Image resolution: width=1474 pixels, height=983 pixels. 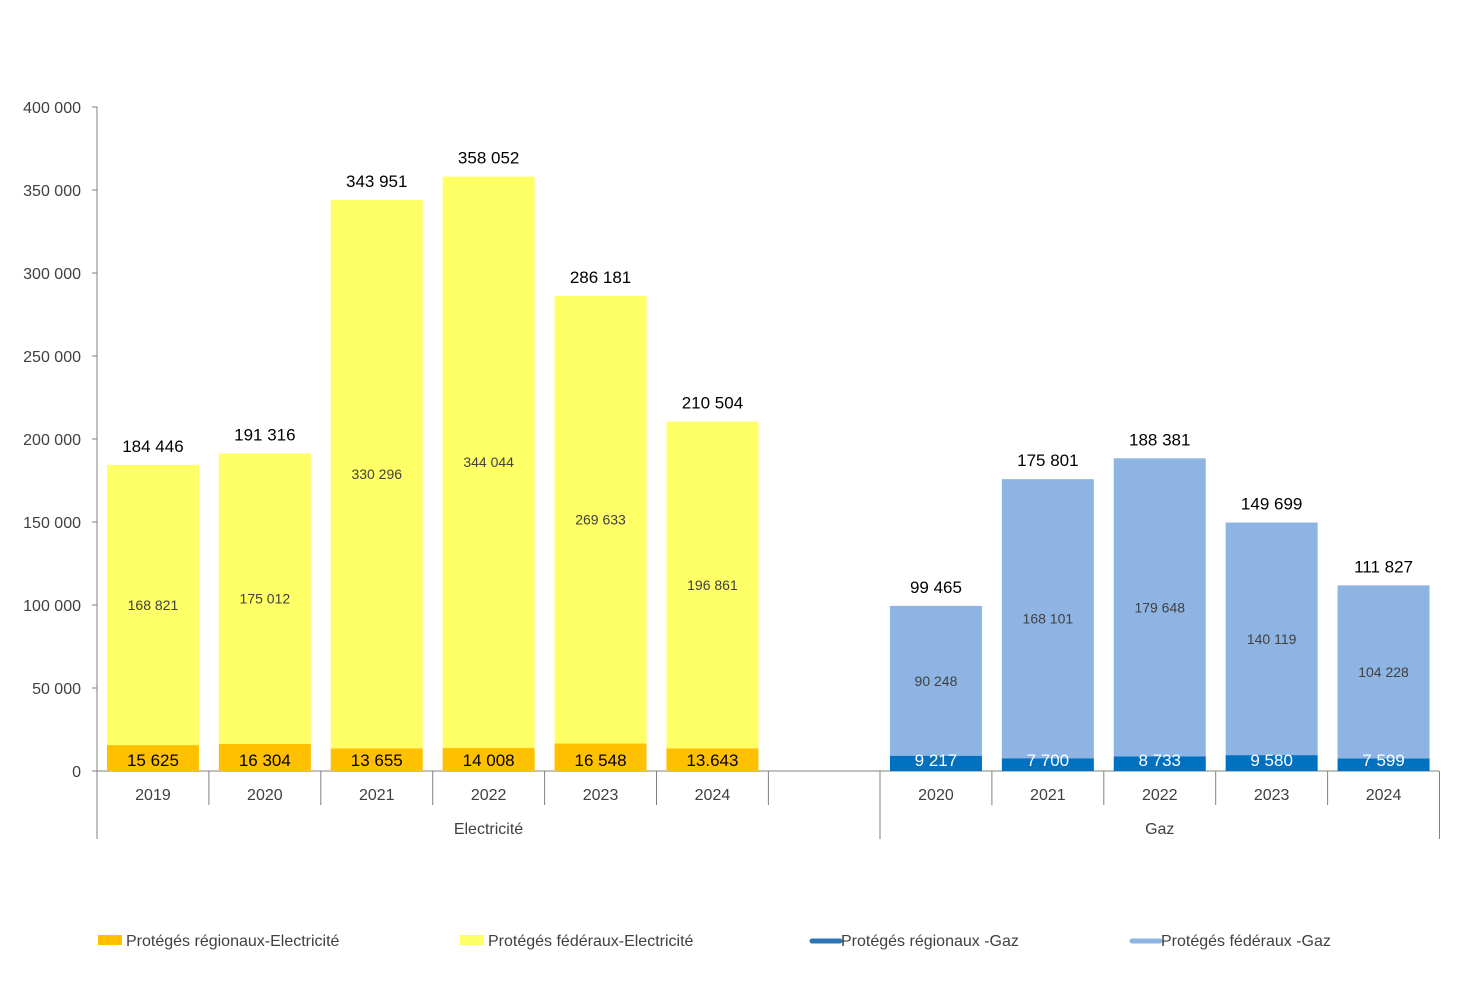 I want to click on regional-value-label: 14 008, so click(x=489, y=760).